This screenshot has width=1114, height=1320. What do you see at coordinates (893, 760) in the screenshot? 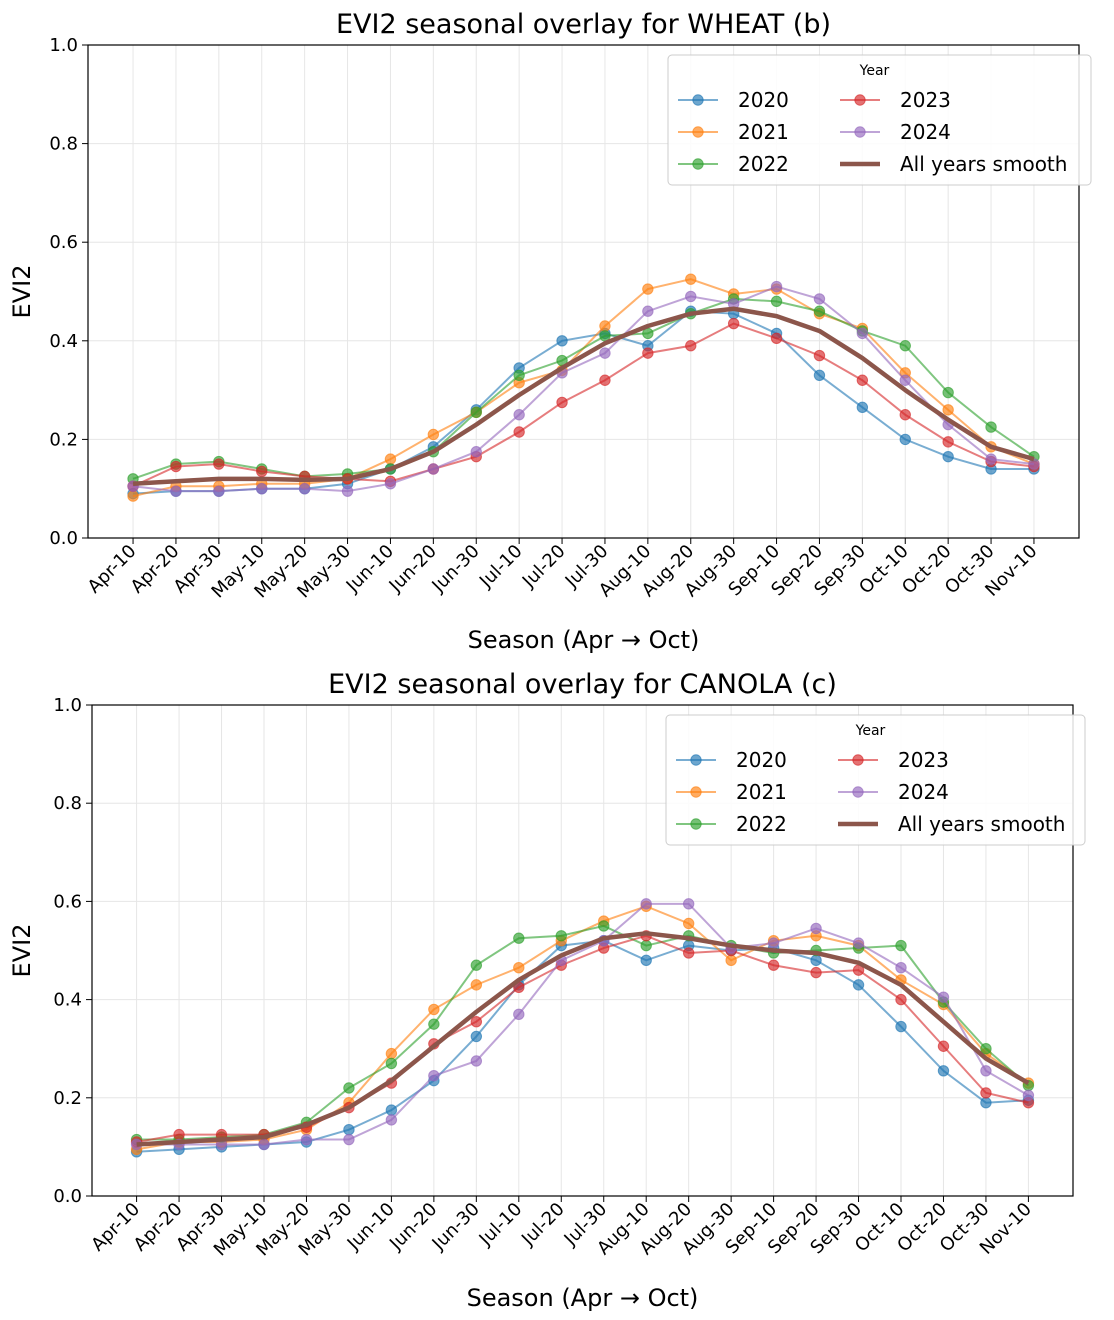
I see `legend-item: 2023` at bounding box center [893, 760].